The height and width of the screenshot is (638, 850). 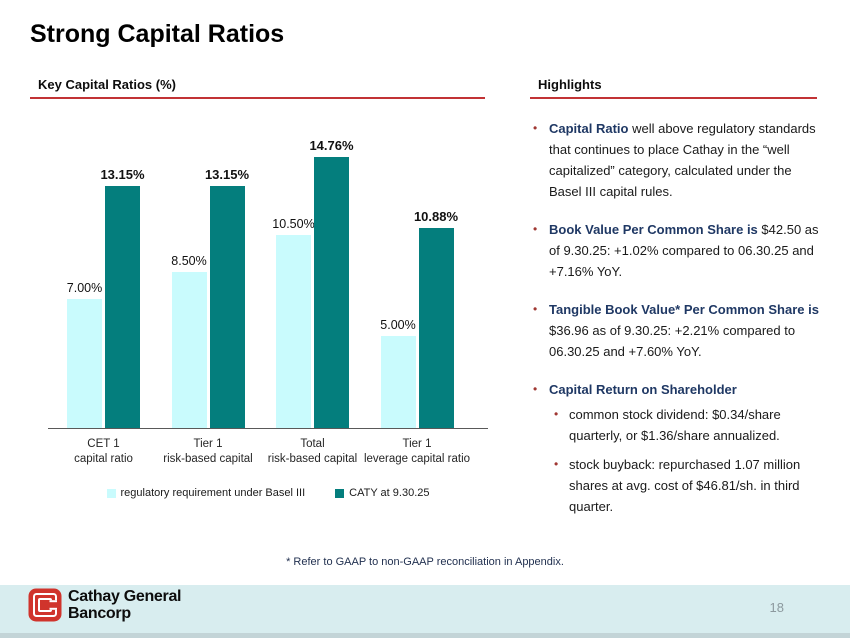 What do you see at coordinates (589, 128) in the screenshot?
I see `highlight-lead: Capital Ratio` at bounding box center [589, 128].